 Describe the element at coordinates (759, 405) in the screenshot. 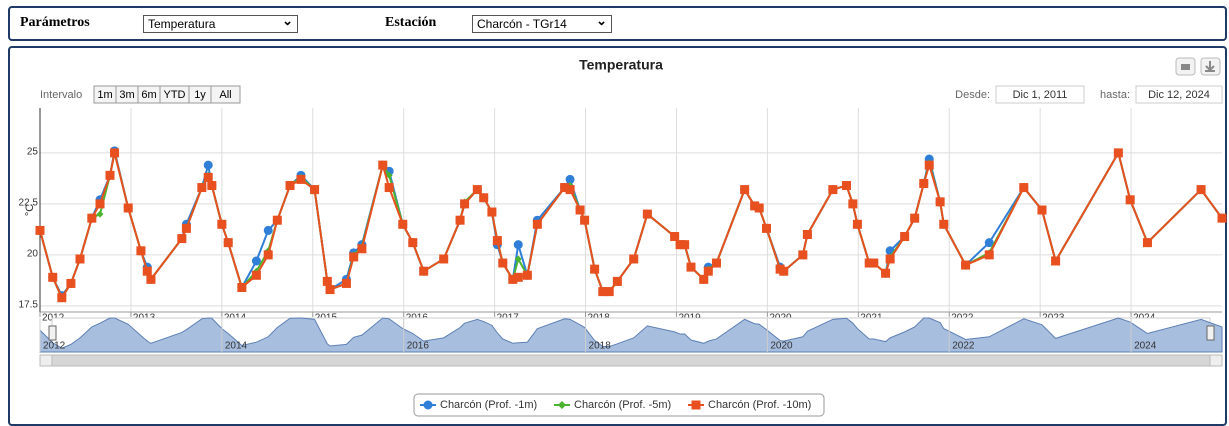

I see `legend-label: Charcón (Prof. -10m)` at that location.